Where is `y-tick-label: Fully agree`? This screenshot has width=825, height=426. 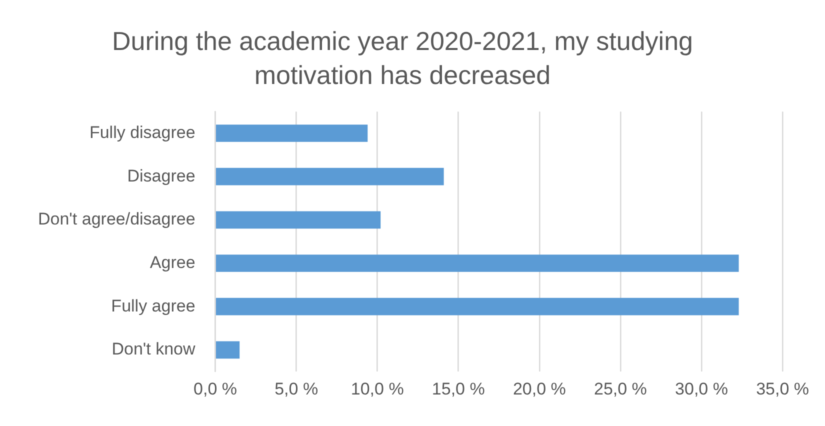
y-tick-label: Fully agree is located at coordinates (153, 306).